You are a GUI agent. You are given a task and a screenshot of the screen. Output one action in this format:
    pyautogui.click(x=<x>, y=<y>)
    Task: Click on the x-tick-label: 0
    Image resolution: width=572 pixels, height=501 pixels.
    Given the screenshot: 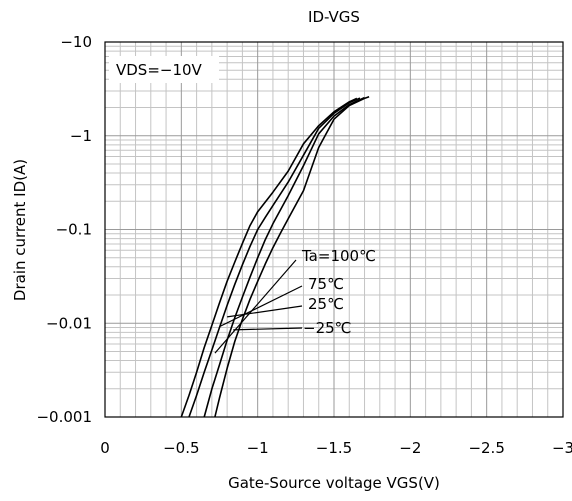 What is the action you would take?
    pyautogui.click(x=105, y=448)
    